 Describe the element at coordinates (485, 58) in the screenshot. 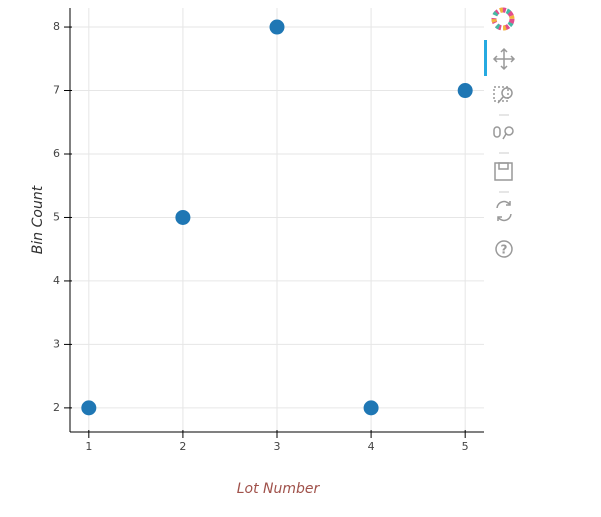

I see `active-indicator` at that location.